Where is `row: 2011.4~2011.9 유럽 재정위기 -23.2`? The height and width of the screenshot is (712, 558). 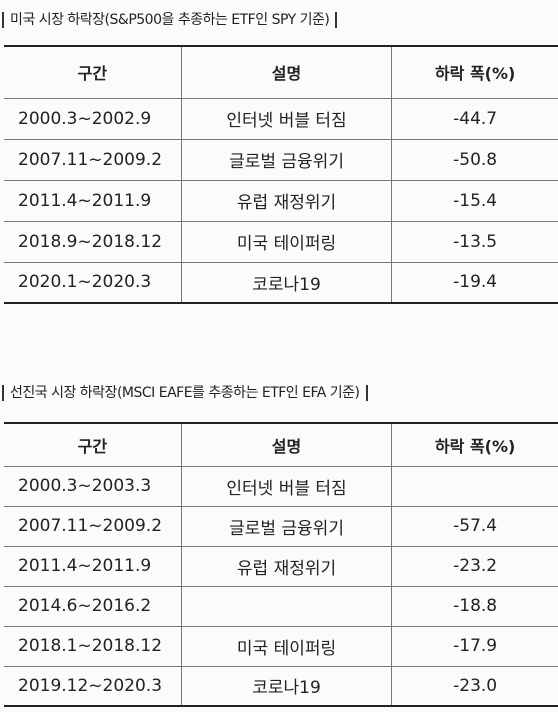 row: 2011.4~2011.9 유럽 재정위기 -23.2 is located at coordinates (281, 566).